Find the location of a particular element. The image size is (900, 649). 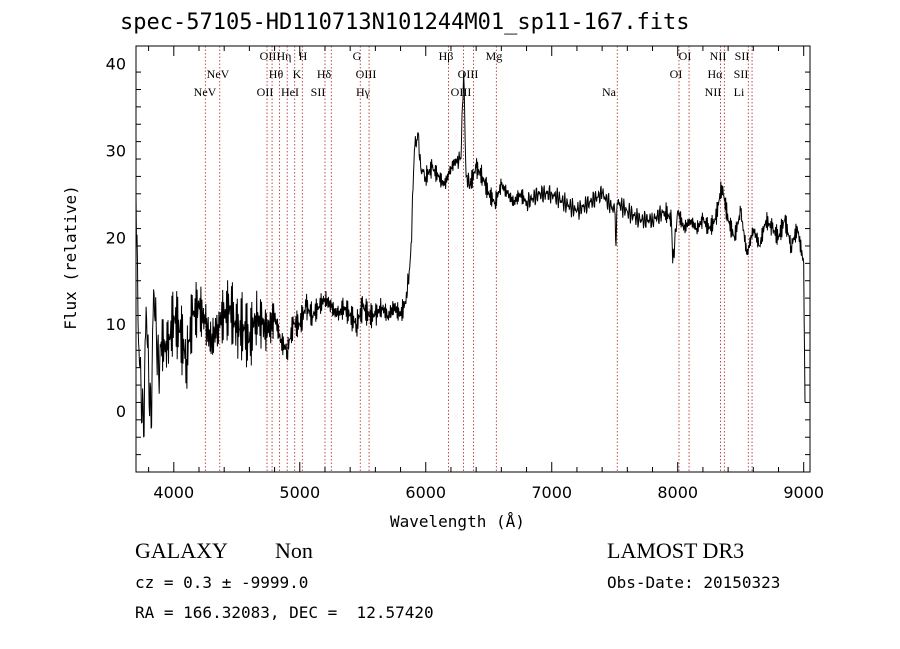

spectral-line-label: Hγ is located at coordinates (363, 92).